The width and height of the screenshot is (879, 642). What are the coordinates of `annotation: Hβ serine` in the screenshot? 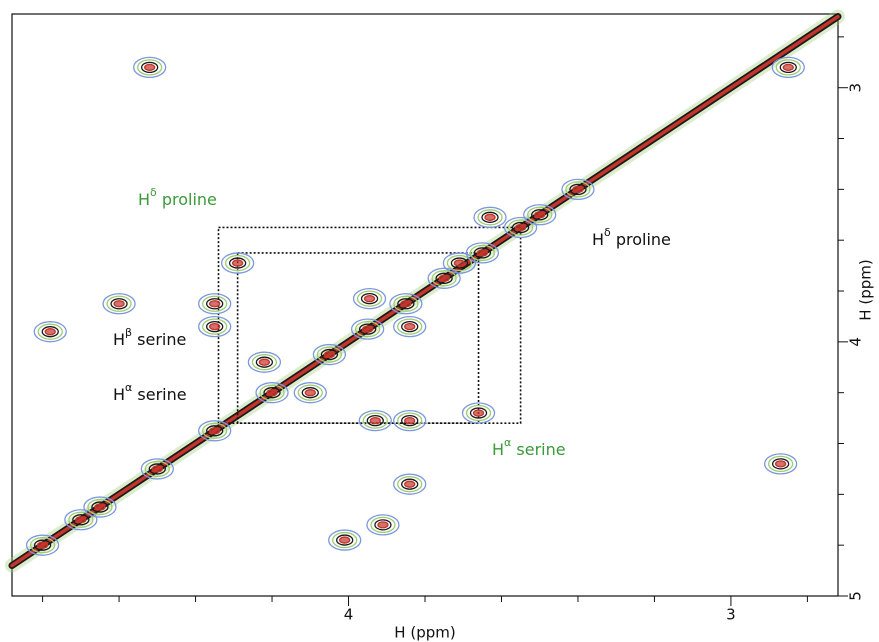 It's located at (149, 337).